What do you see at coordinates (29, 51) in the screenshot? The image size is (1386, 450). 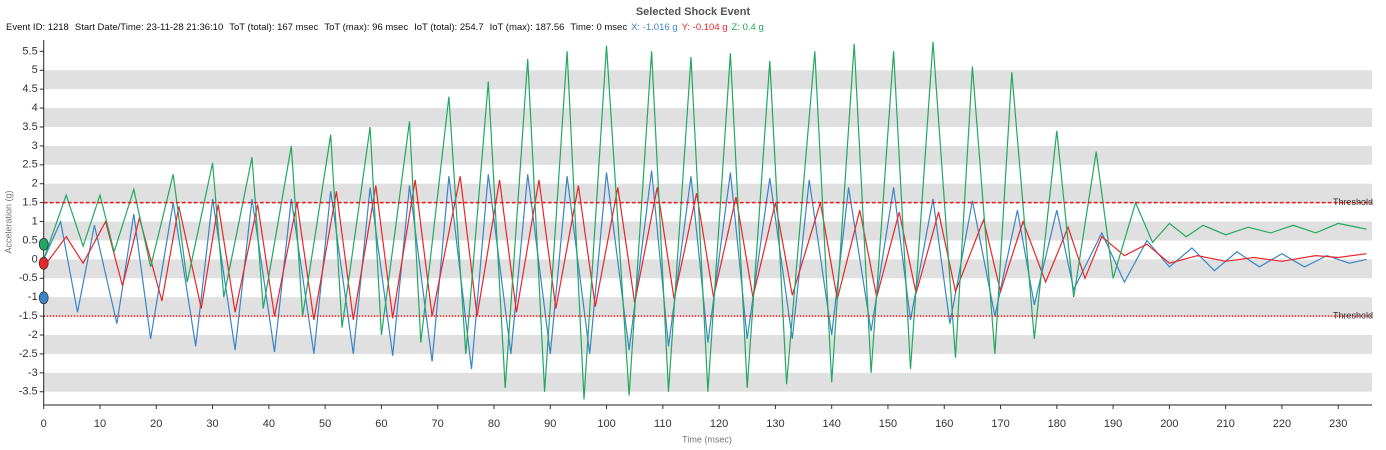 I see `y-tick-label: 5.5` at bounding box center [29, 51].